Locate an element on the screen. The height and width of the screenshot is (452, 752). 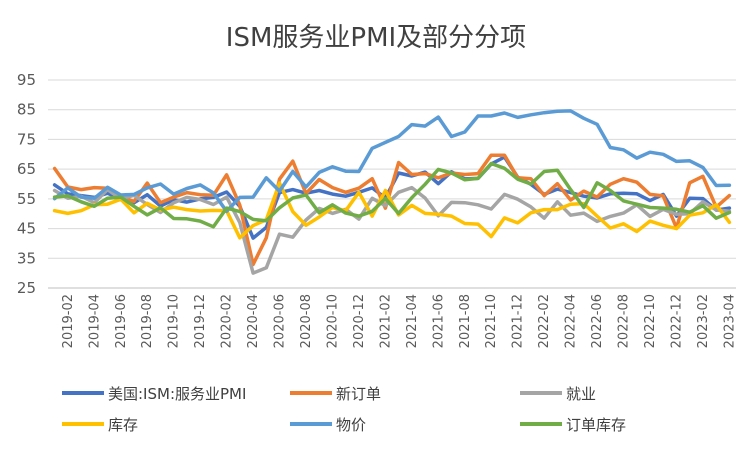
x-tick-label: 2022-10 is located at coordinates (650, 321).